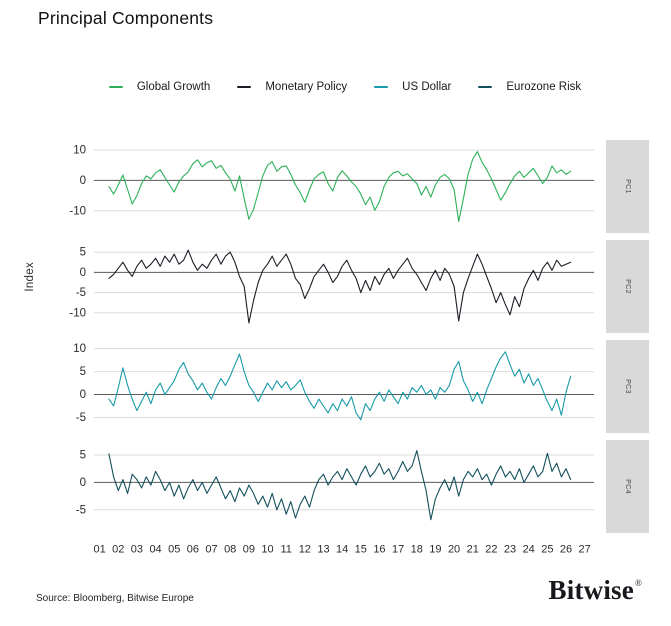  I want to click on x-tick-label: 01, so click(99, 550).